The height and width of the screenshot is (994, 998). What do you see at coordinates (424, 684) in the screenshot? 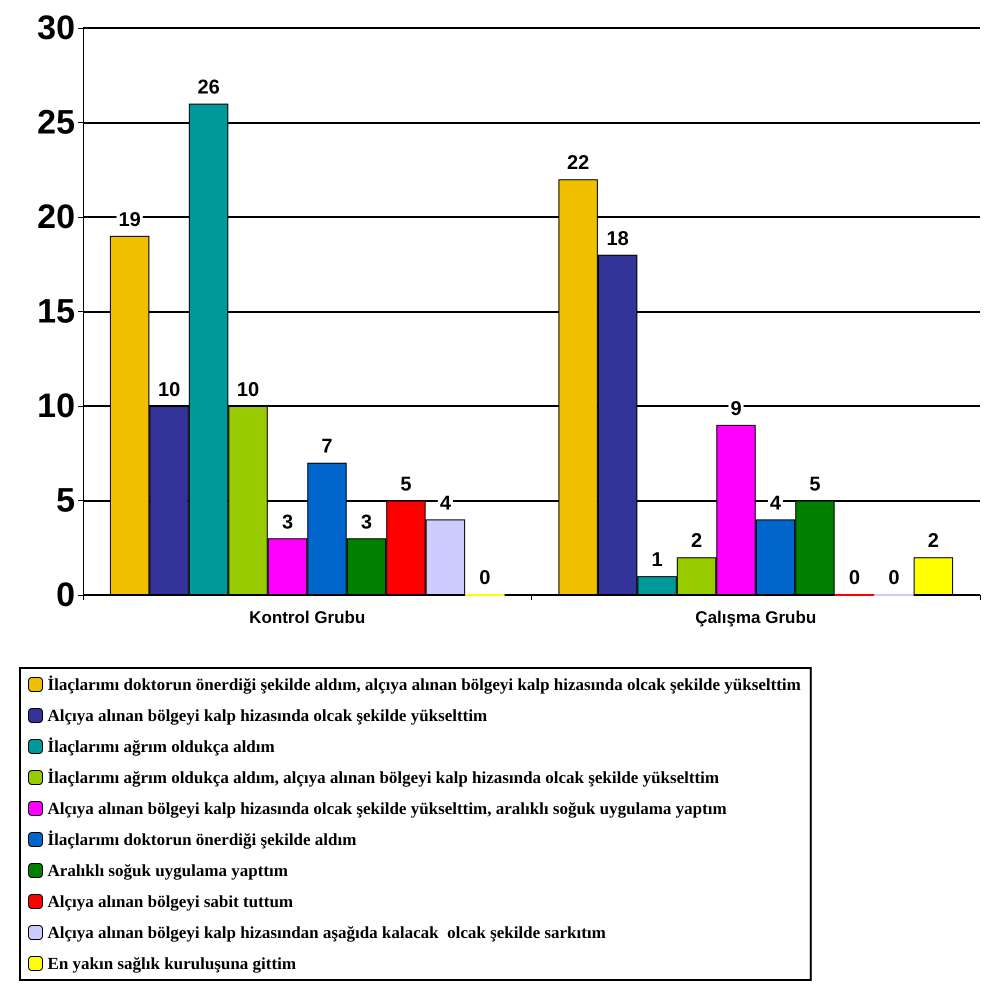
I see `legend-label: İlaçlarımı doktorun önerdiği şekilde aldım, alçıya alınan bölgeyi kalp hizasında olcak şekilde yükselttim` at bounding box center [424, 684].